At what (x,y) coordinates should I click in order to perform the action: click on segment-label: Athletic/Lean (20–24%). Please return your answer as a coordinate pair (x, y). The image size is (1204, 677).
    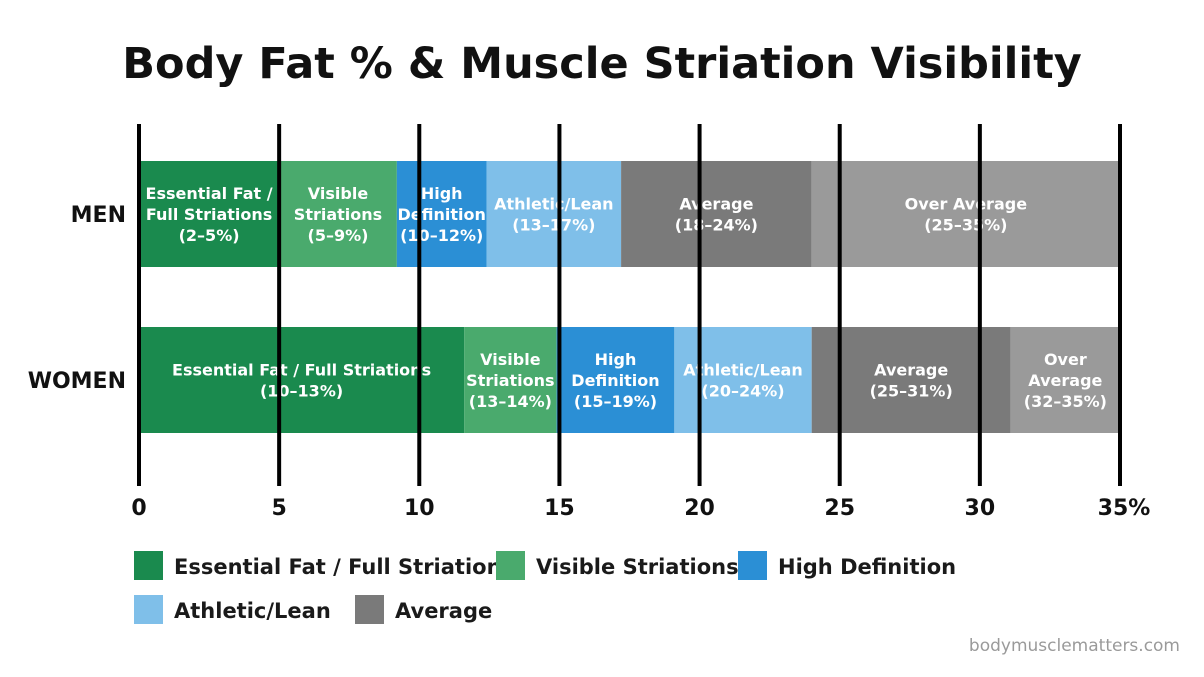
    Looking at the image, I should click on (742, 381).